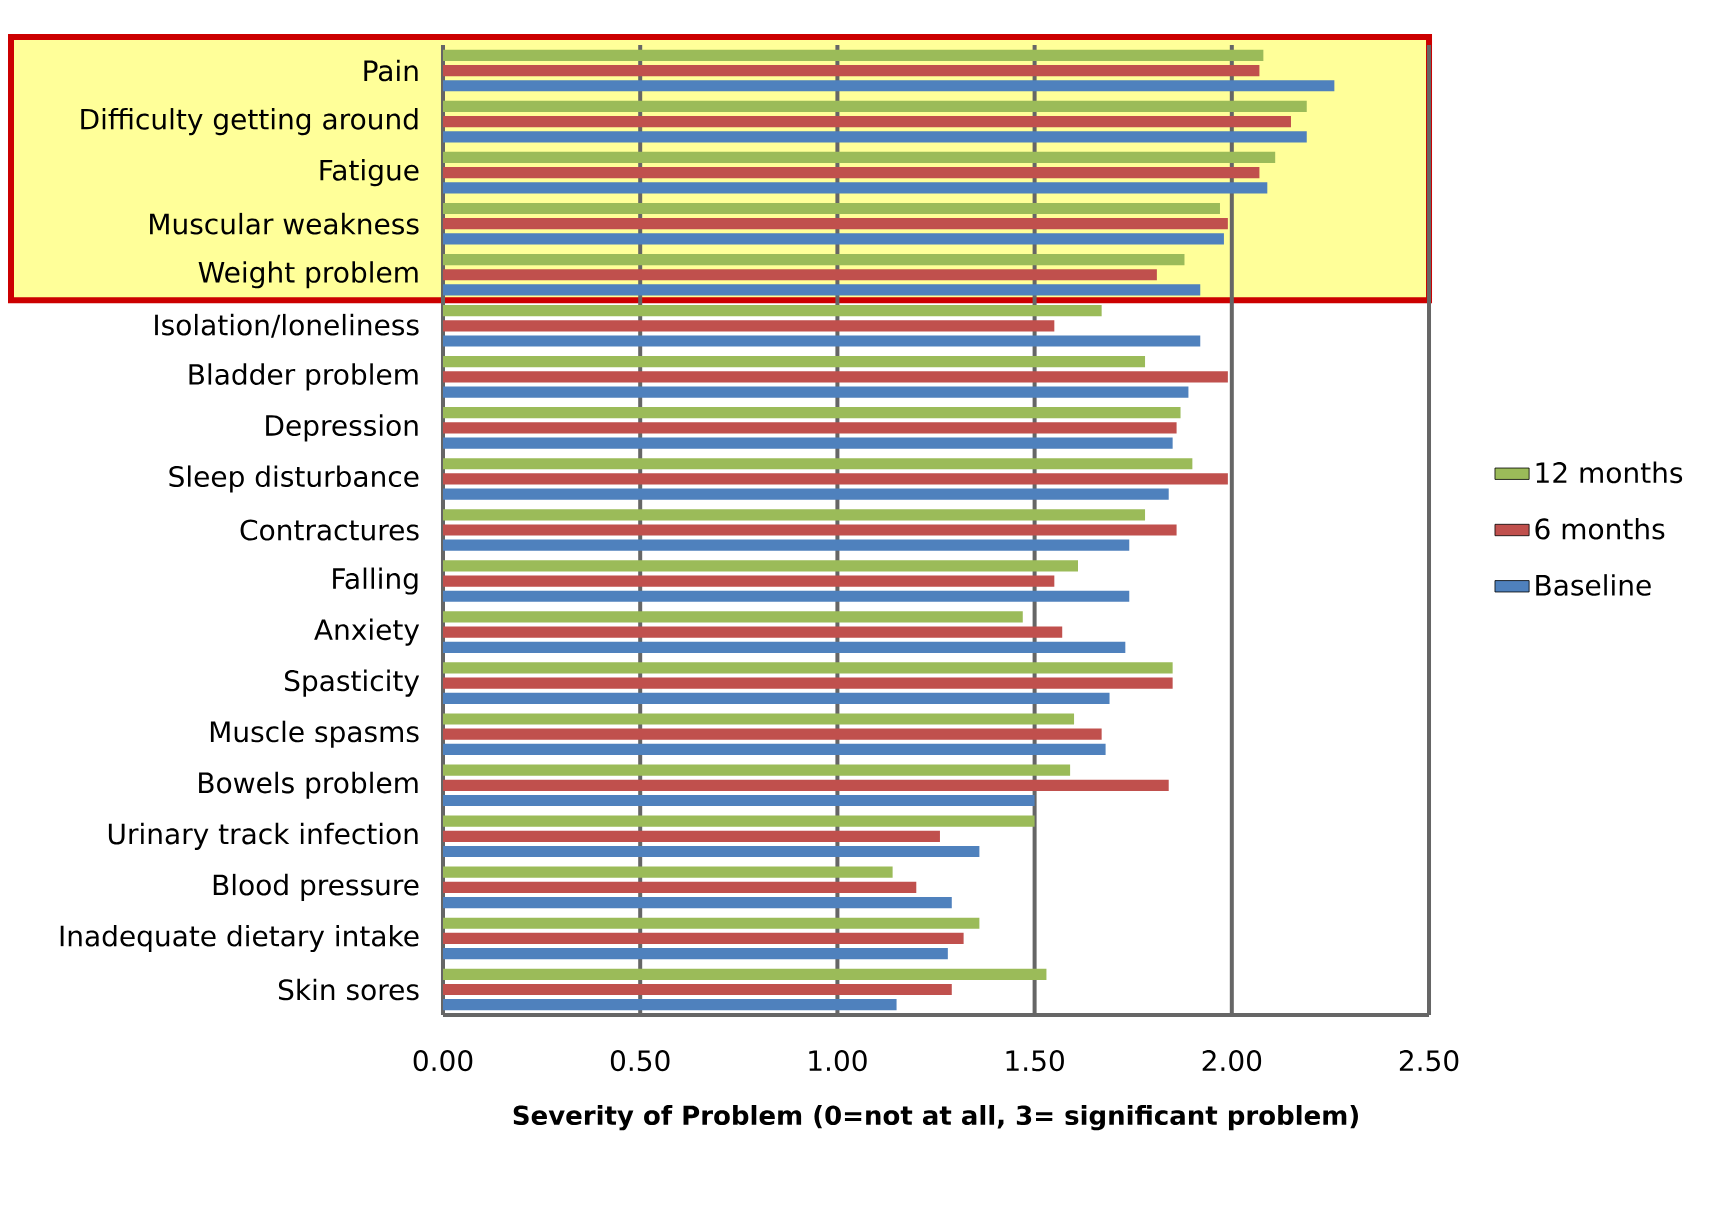 The width and height of the screenshot is (1734, 1215). Describe the element at coordinates (1600, 528) in the screenshot. I see `legend-label: 6 months` at that location.